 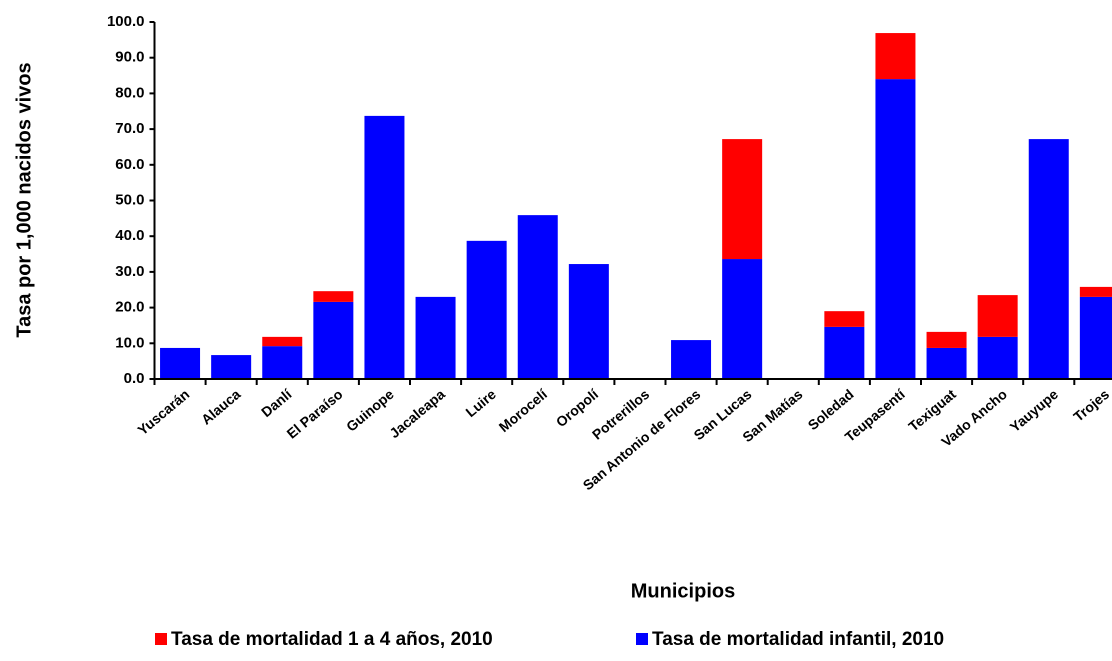 What do you see at coordinates (129, 235) in the screenshot?
I see `y-tick-label: 40.0` at bounding box center [129, 235].